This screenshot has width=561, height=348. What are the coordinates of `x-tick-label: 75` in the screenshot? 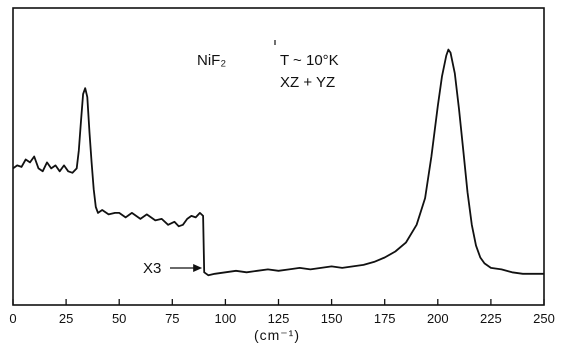 It's located at (172, 318).